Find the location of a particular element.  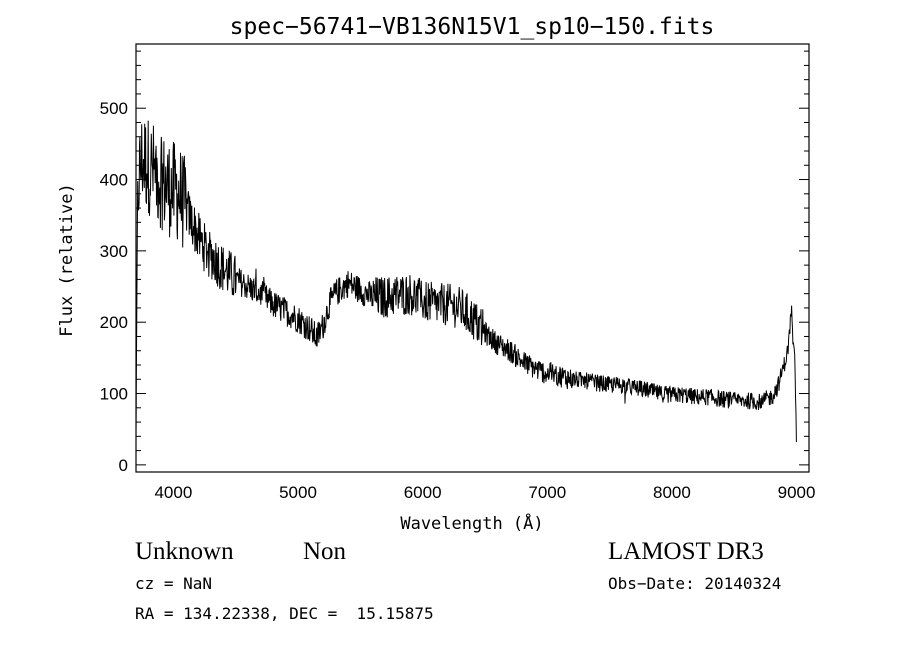

y-tick-label: 300 is located at coordinates (114, 251).